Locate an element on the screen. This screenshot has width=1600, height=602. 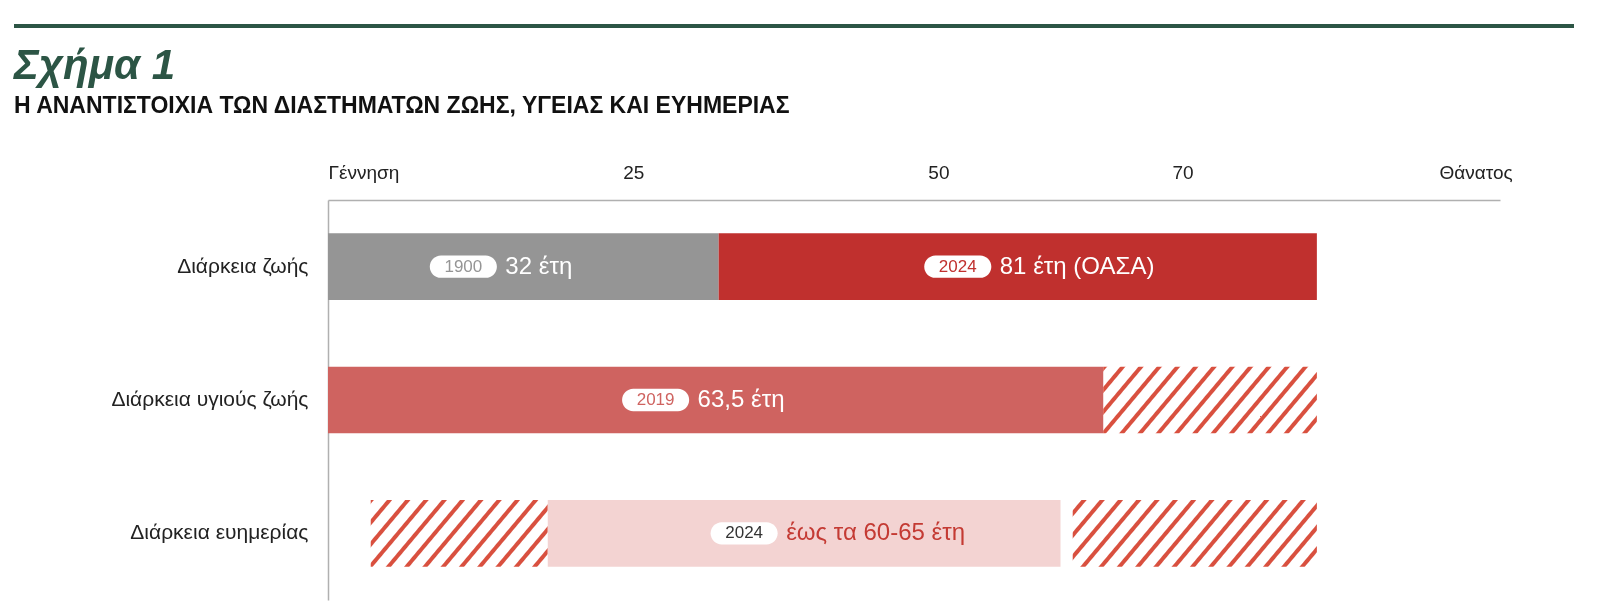
data-label: 63,5 έτη is located at coordinates (741, 398).